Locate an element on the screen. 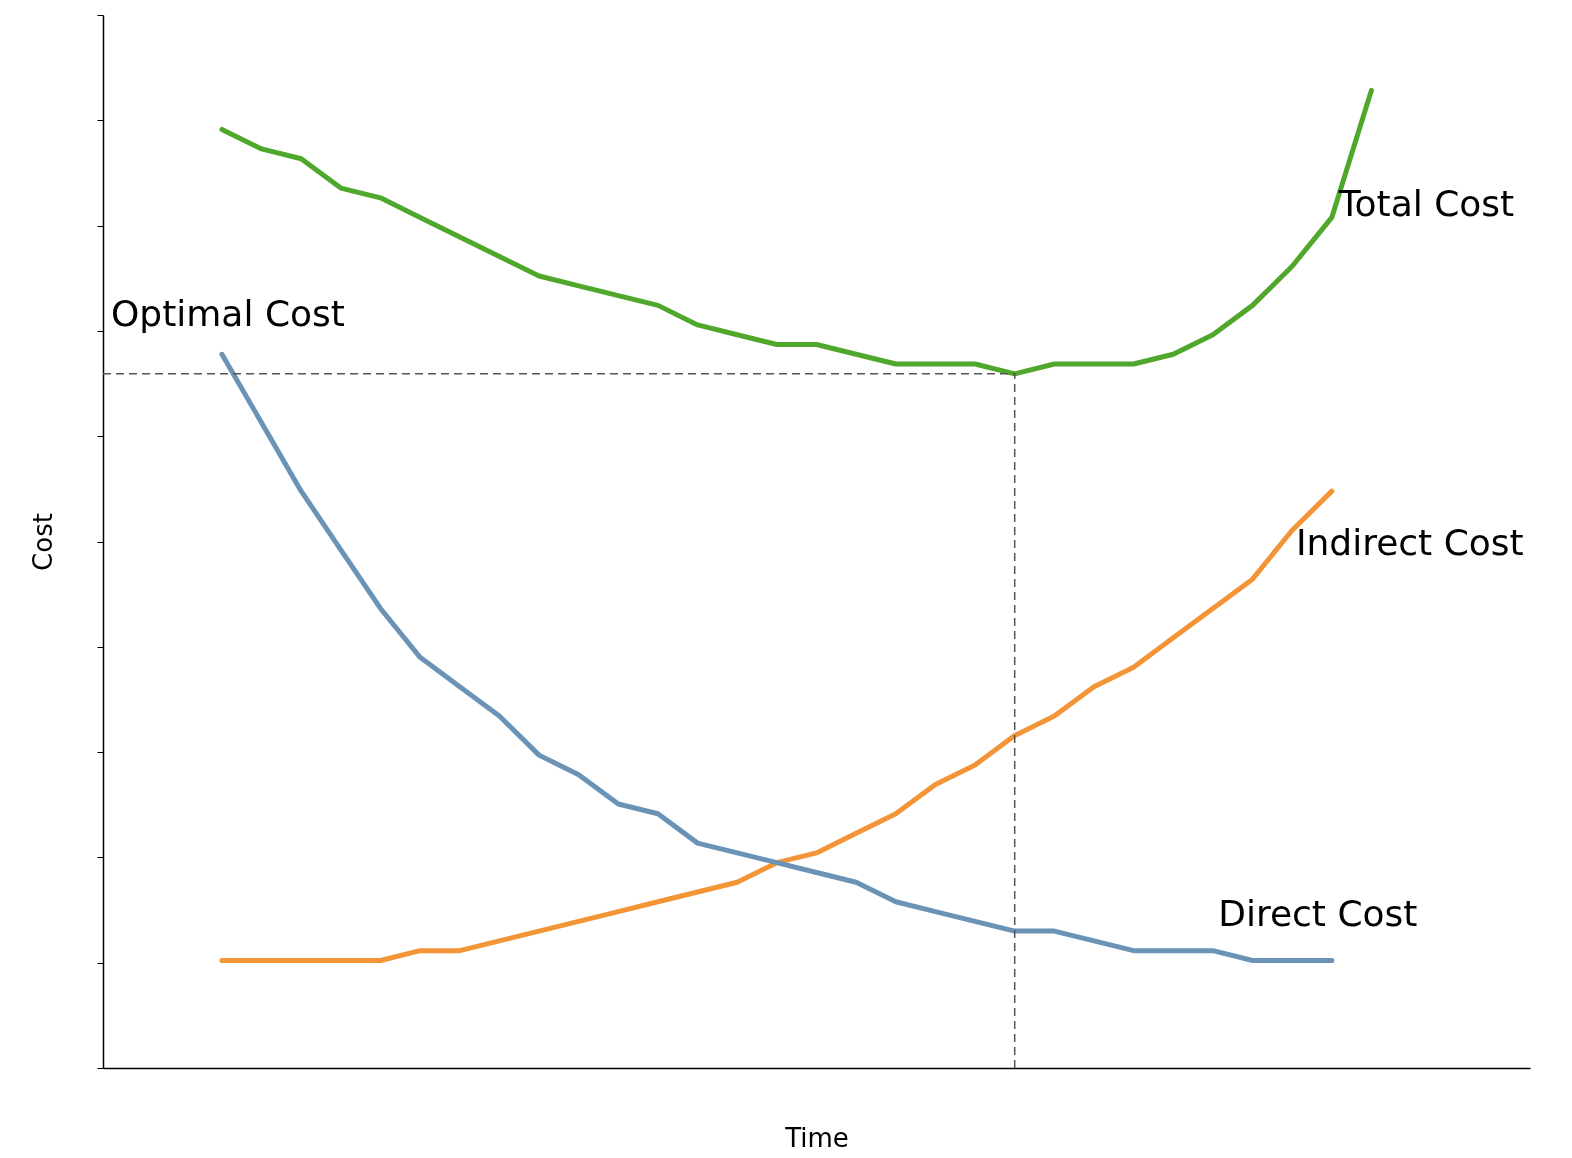 Image resolution: width=1572 pixels, height=1158 pixels. y-axis-title: Cost is located at coordinates (43, 542).